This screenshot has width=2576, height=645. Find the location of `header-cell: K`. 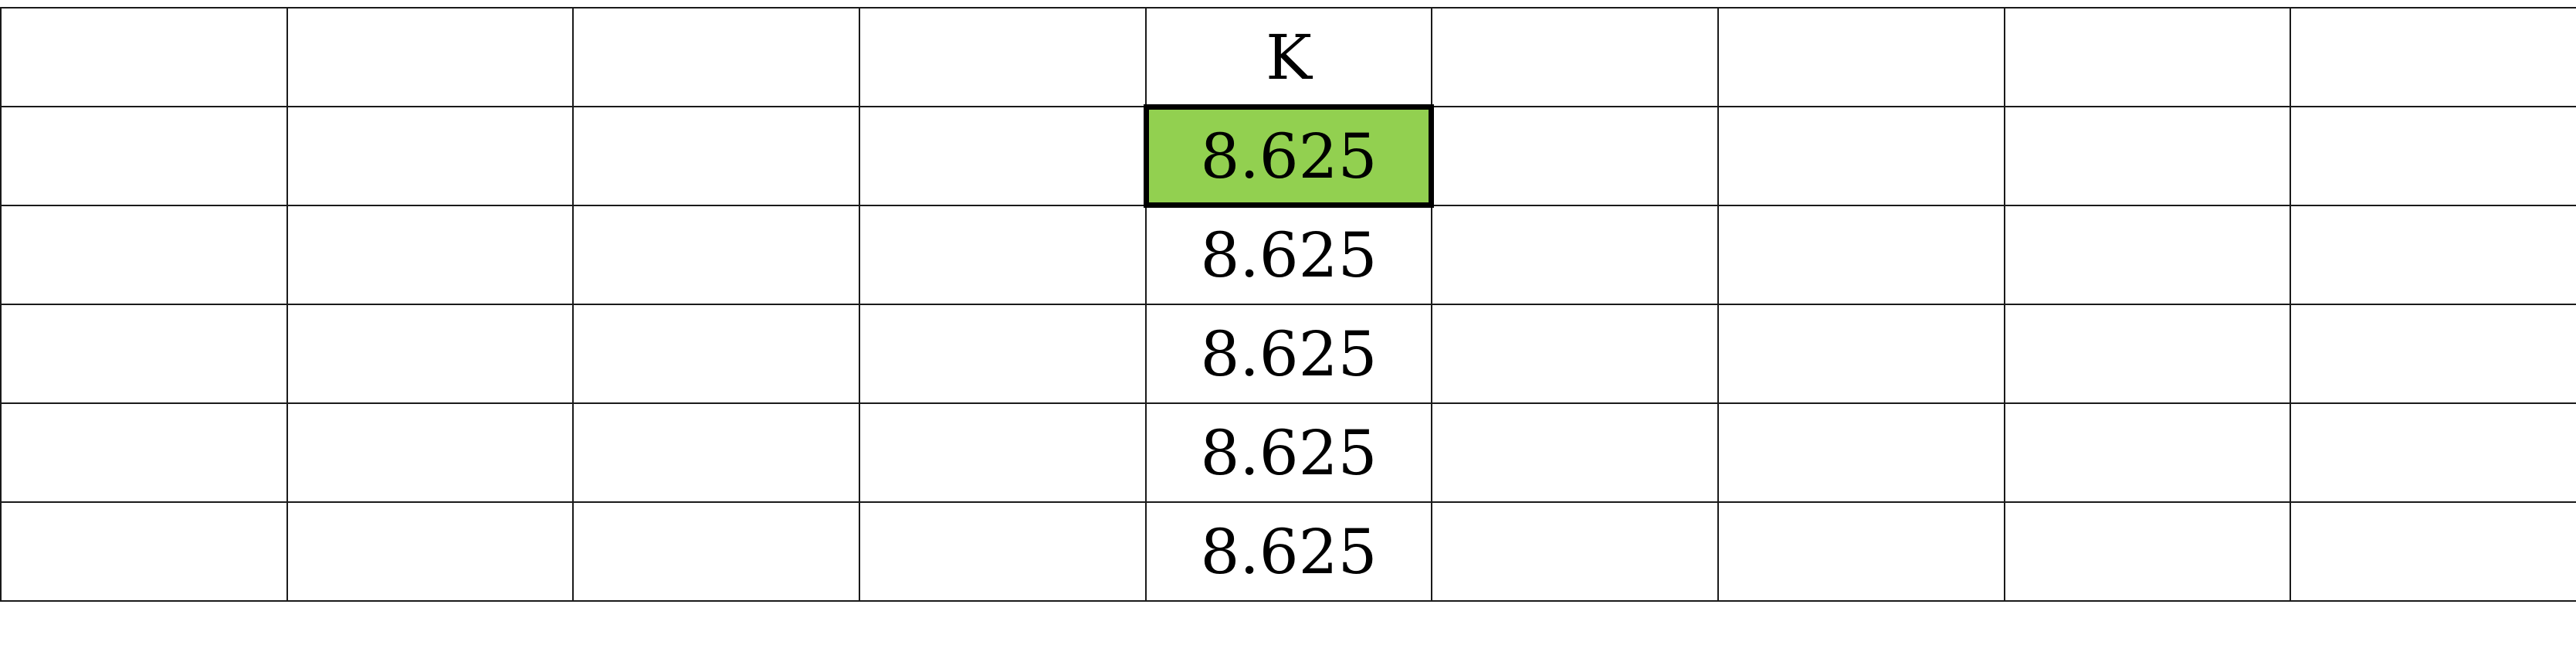

header-cell: K is located at coordinates (1288, 57).